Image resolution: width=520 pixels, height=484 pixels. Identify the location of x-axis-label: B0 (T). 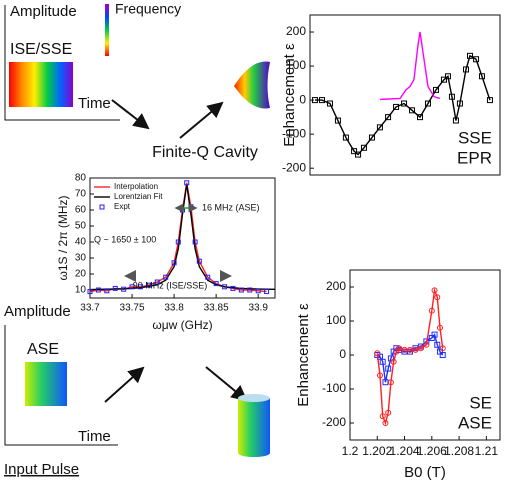
(425, 472).